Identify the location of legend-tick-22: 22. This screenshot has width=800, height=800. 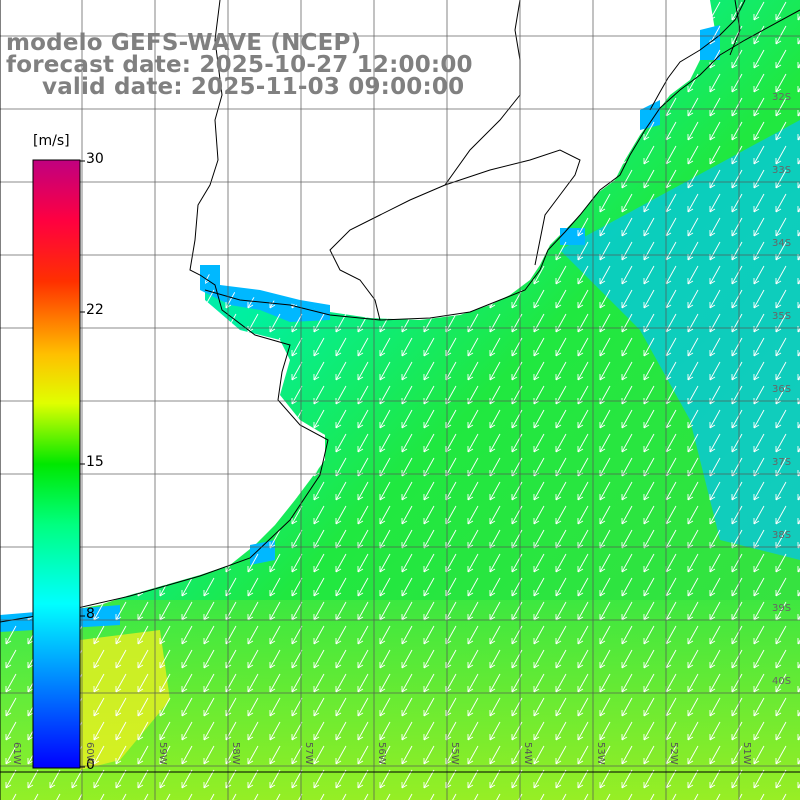
(95, 310).